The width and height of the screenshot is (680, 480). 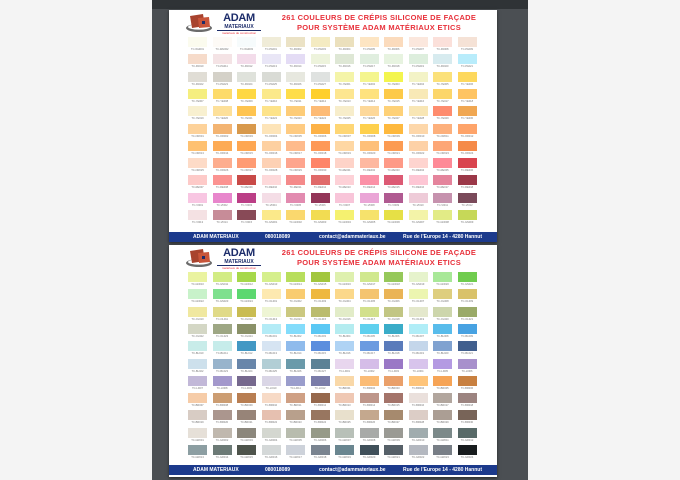 What do you see at coordinates (295, 457) in the screenshot?
I see `swatch-code: TC-GR017` at bounding box center [295, 457].